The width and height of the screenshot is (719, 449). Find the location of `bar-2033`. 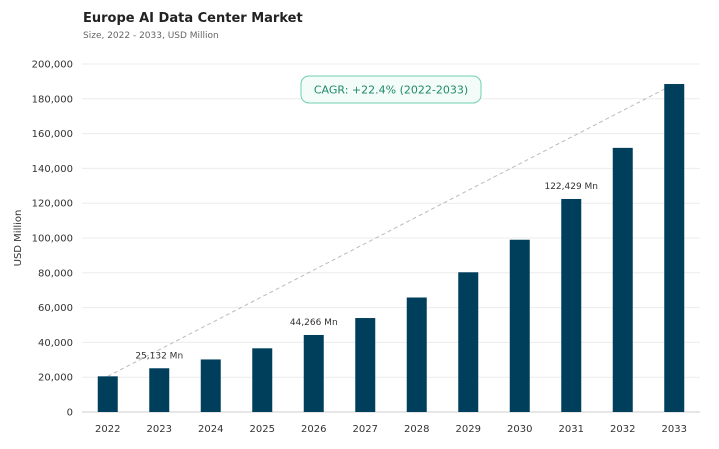

bar-2033 is located at coordinates (674, 248).